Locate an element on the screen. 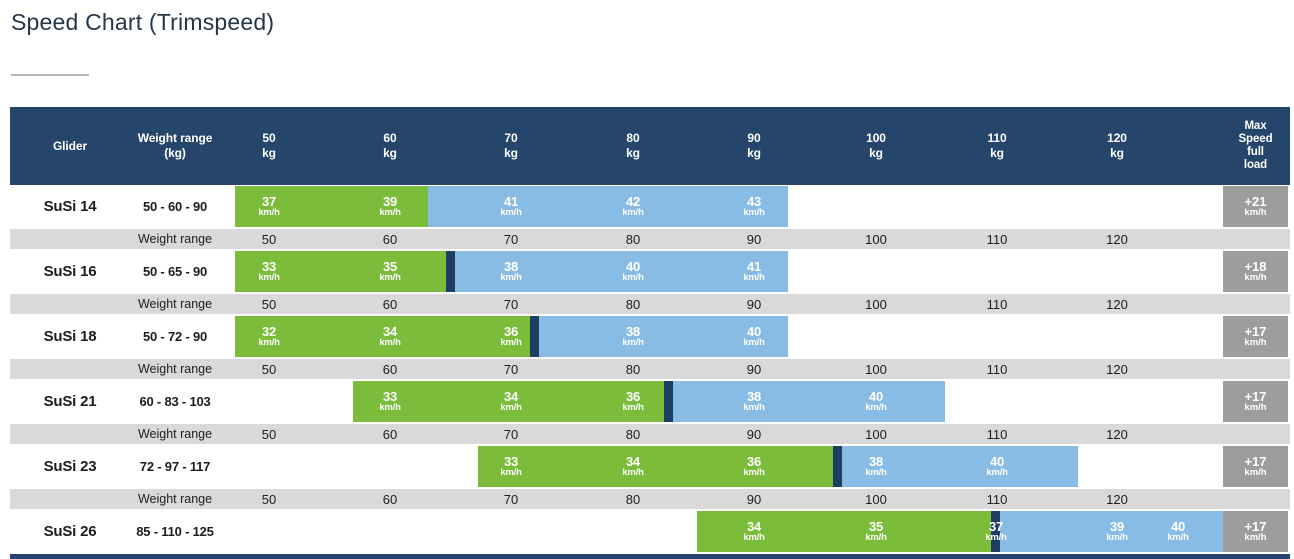 This screenshot has width=1294, height=559. speed-label-value: 36 is located at coordinates (633, 396).